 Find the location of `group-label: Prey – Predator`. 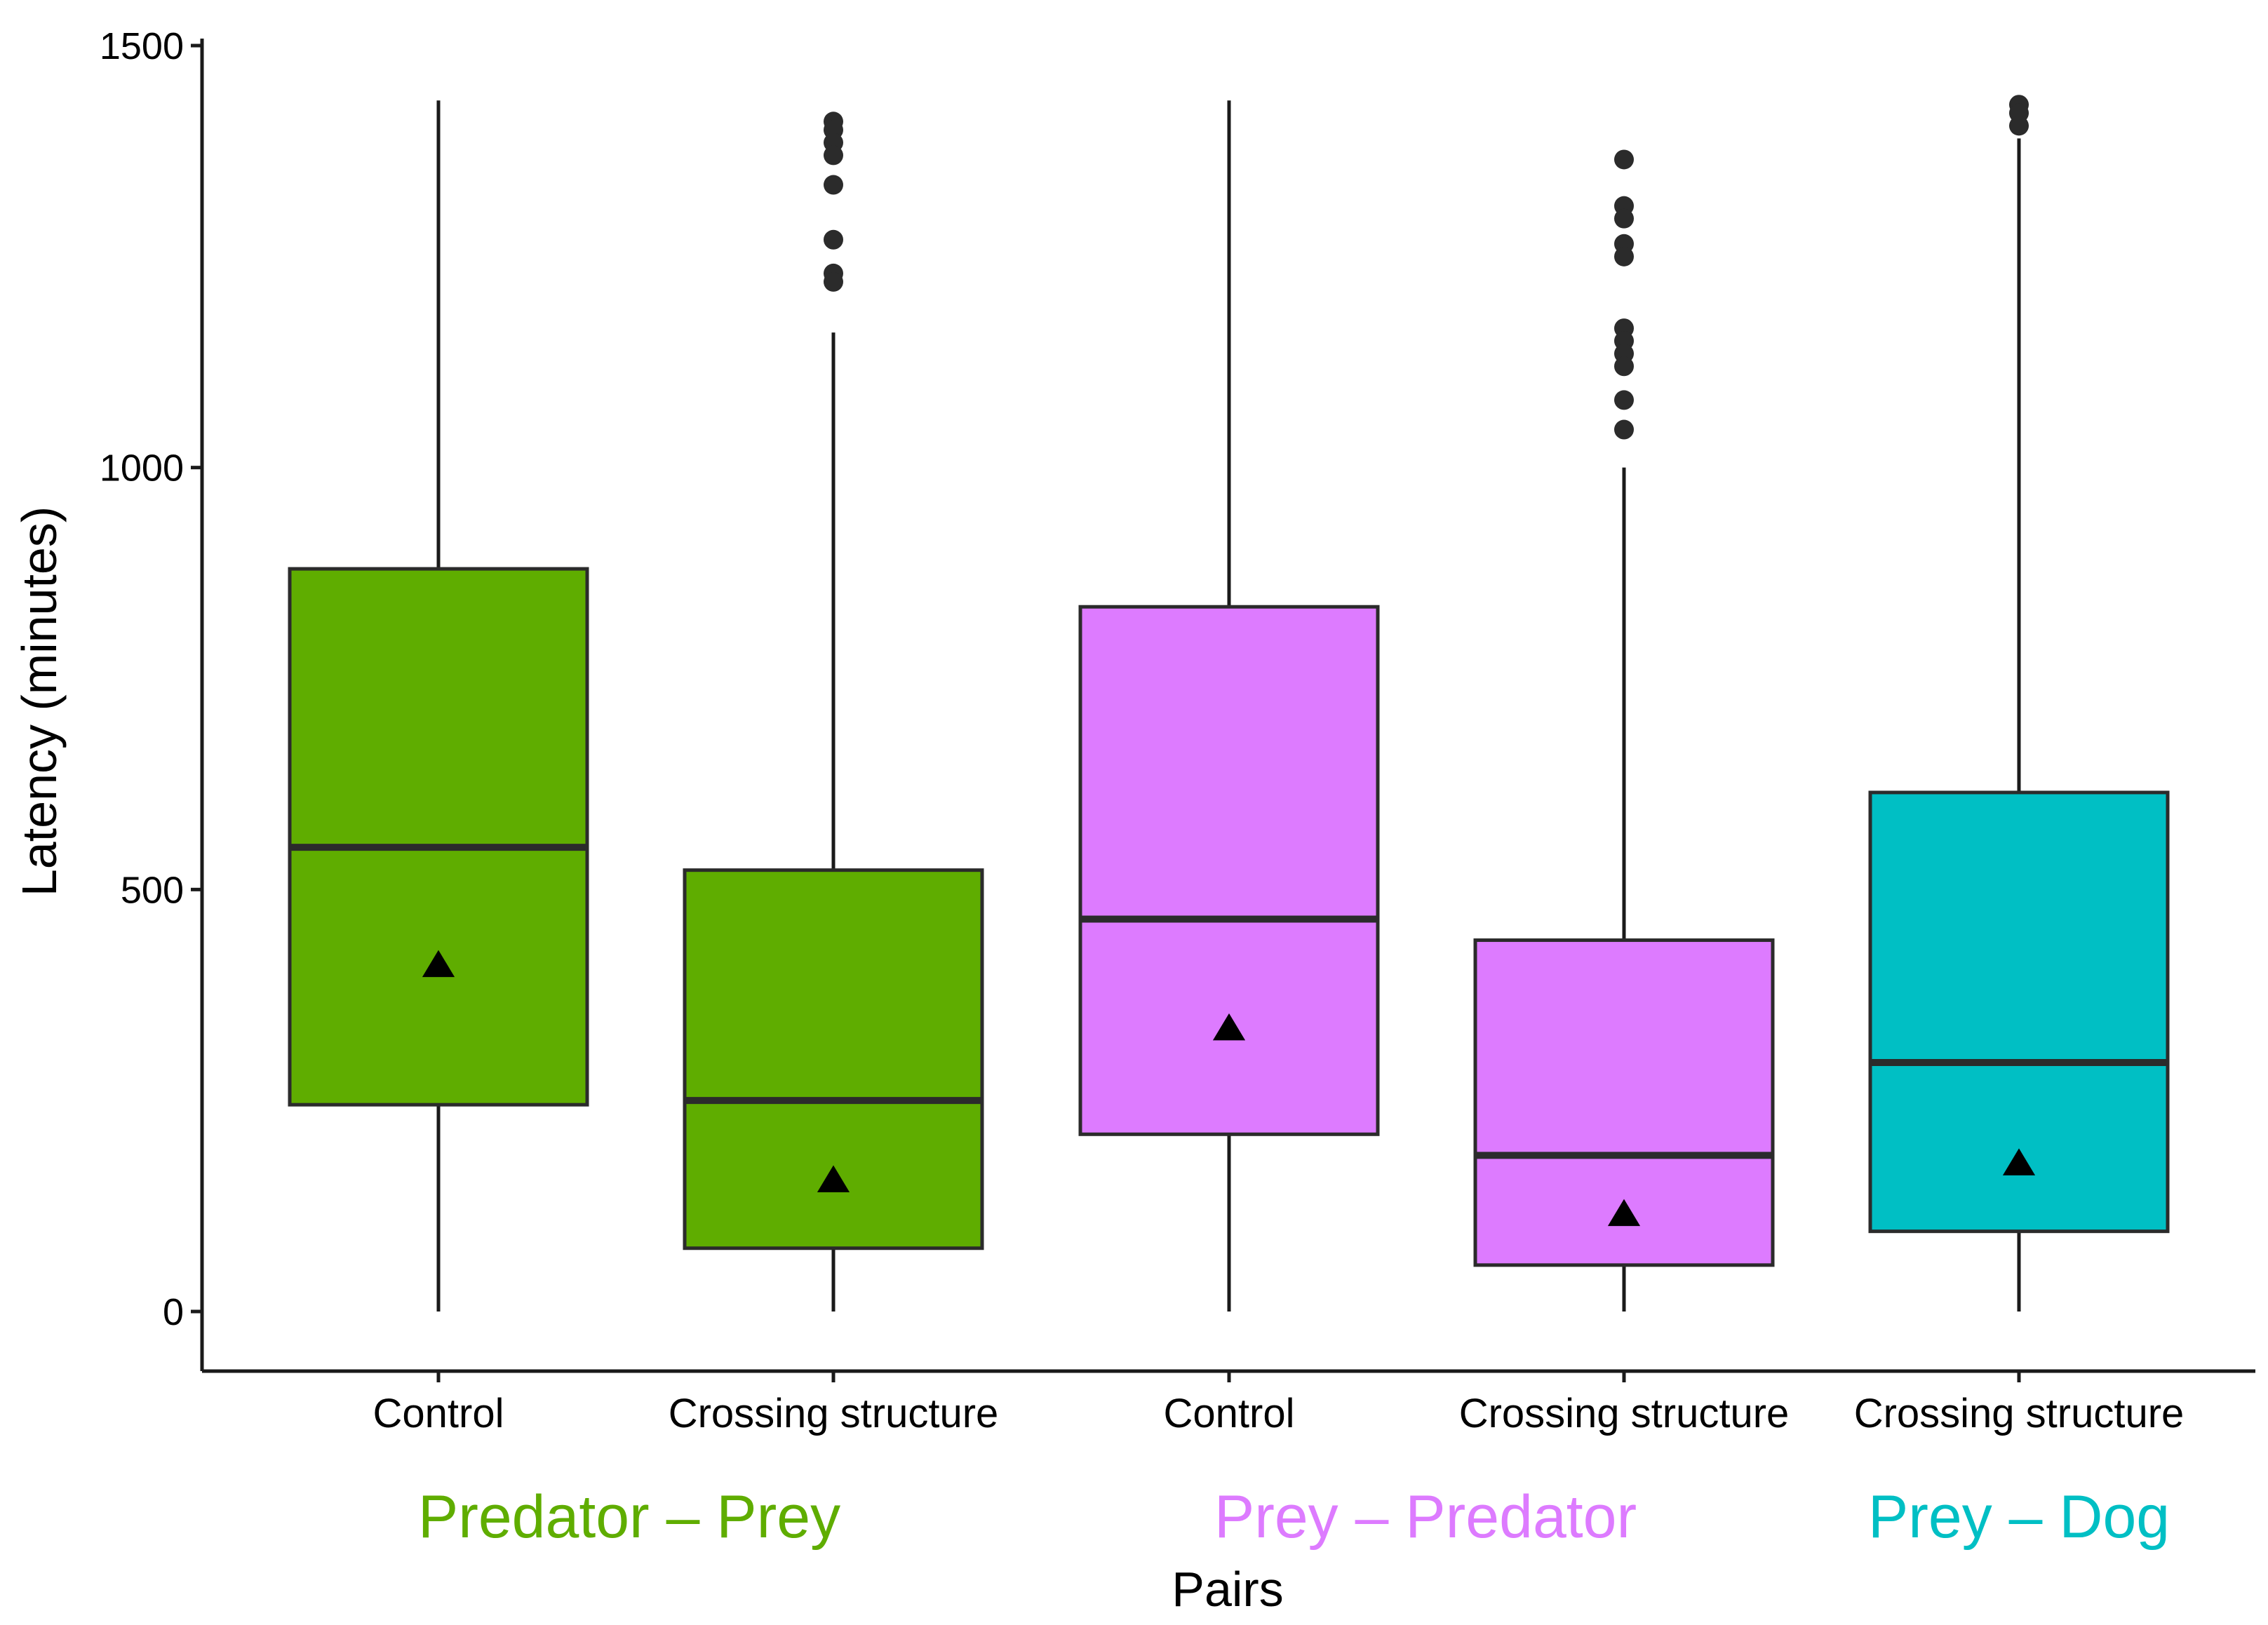

group-label: Prey – Predator is located at coordinates (1425, 1517).